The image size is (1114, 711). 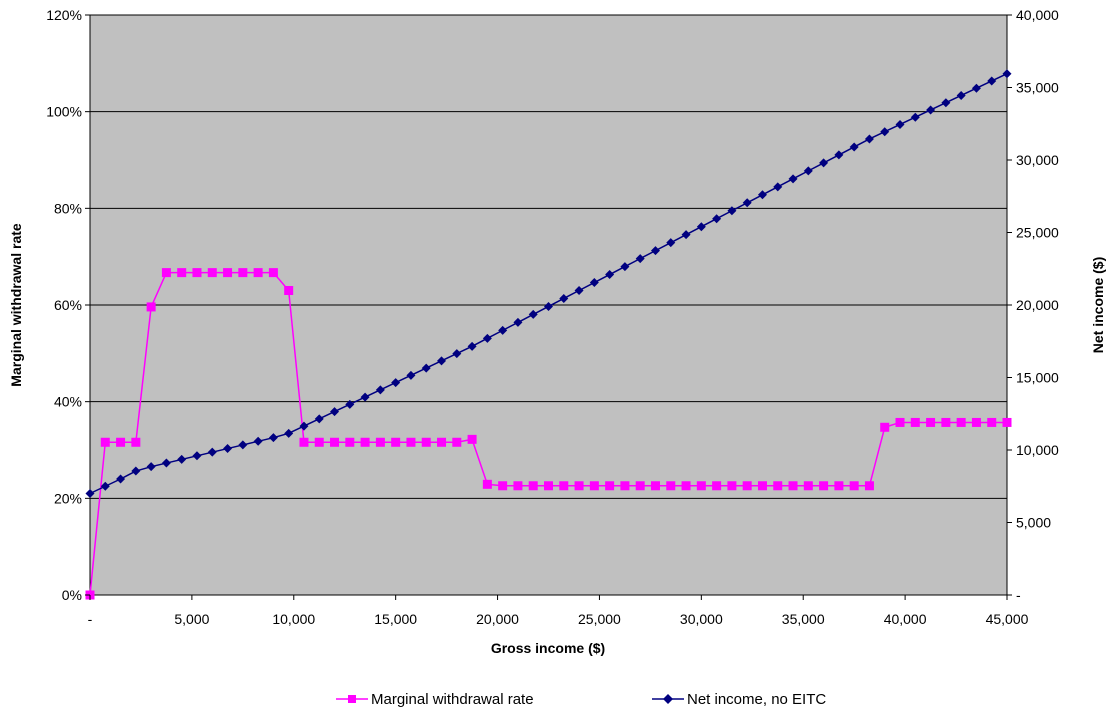 What do you see at coordinates (803, 619) in the screenshot?
I see `x-tick-label: 35,000` at bounding box center [803, 619].